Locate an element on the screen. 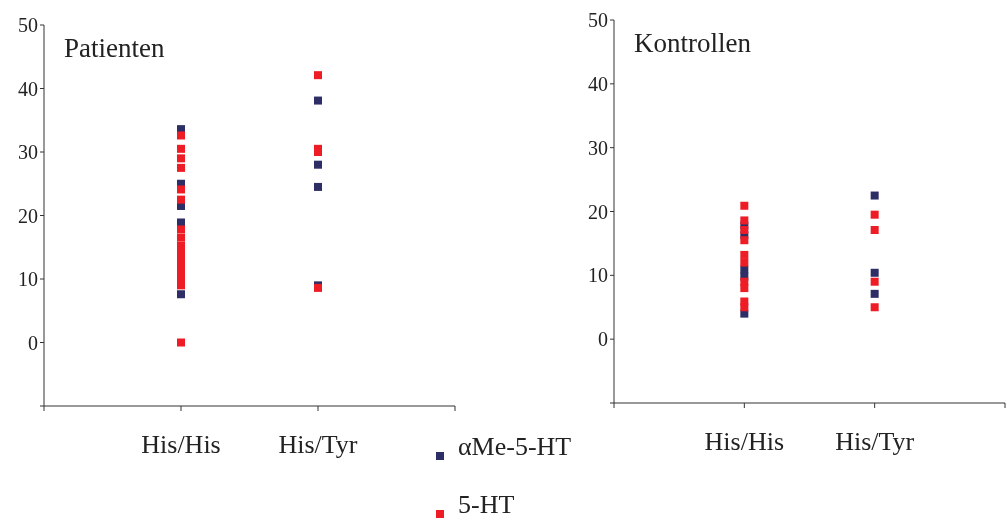 The image size is (1007, 520). legend-label: αMe-5-HT is located at coordinates (515, 447).